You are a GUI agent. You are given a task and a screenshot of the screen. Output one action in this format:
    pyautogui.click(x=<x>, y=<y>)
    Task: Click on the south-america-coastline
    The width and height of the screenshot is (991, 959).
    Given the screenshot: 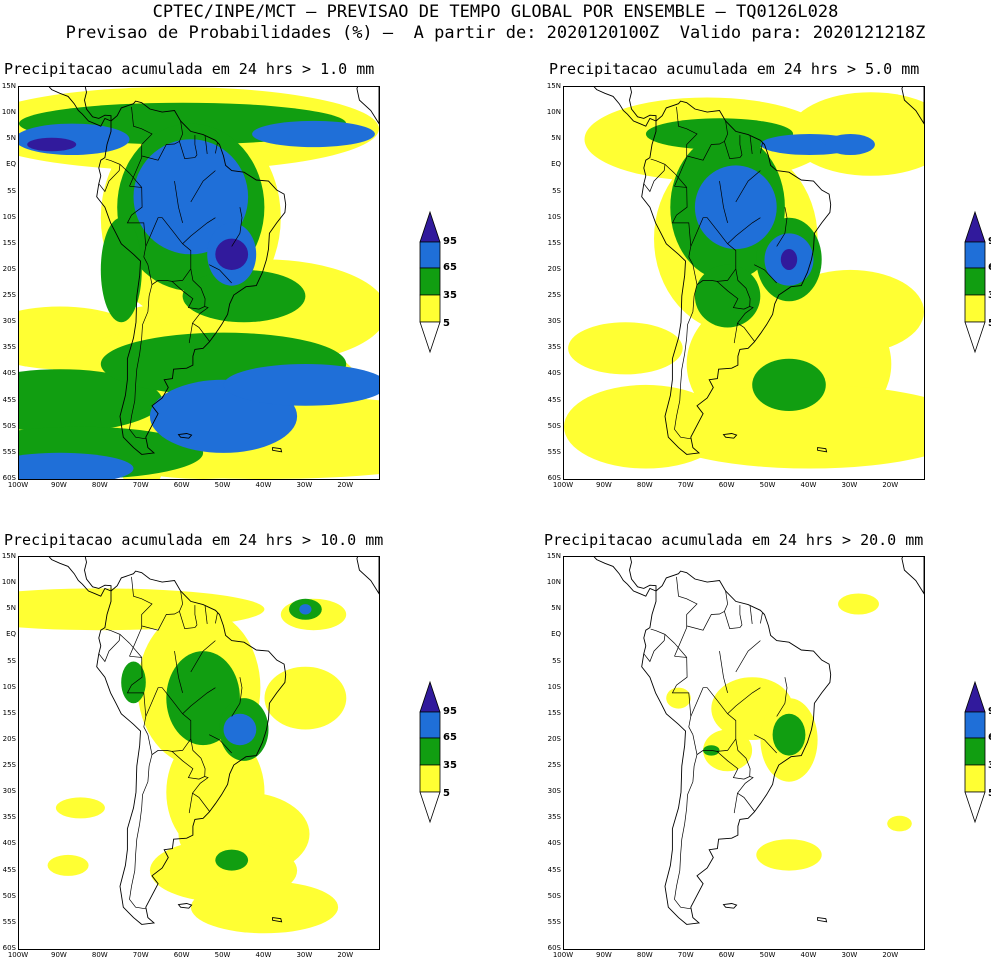 What is the action you would take?
    pyautogui.click(x=191, y=747)
    